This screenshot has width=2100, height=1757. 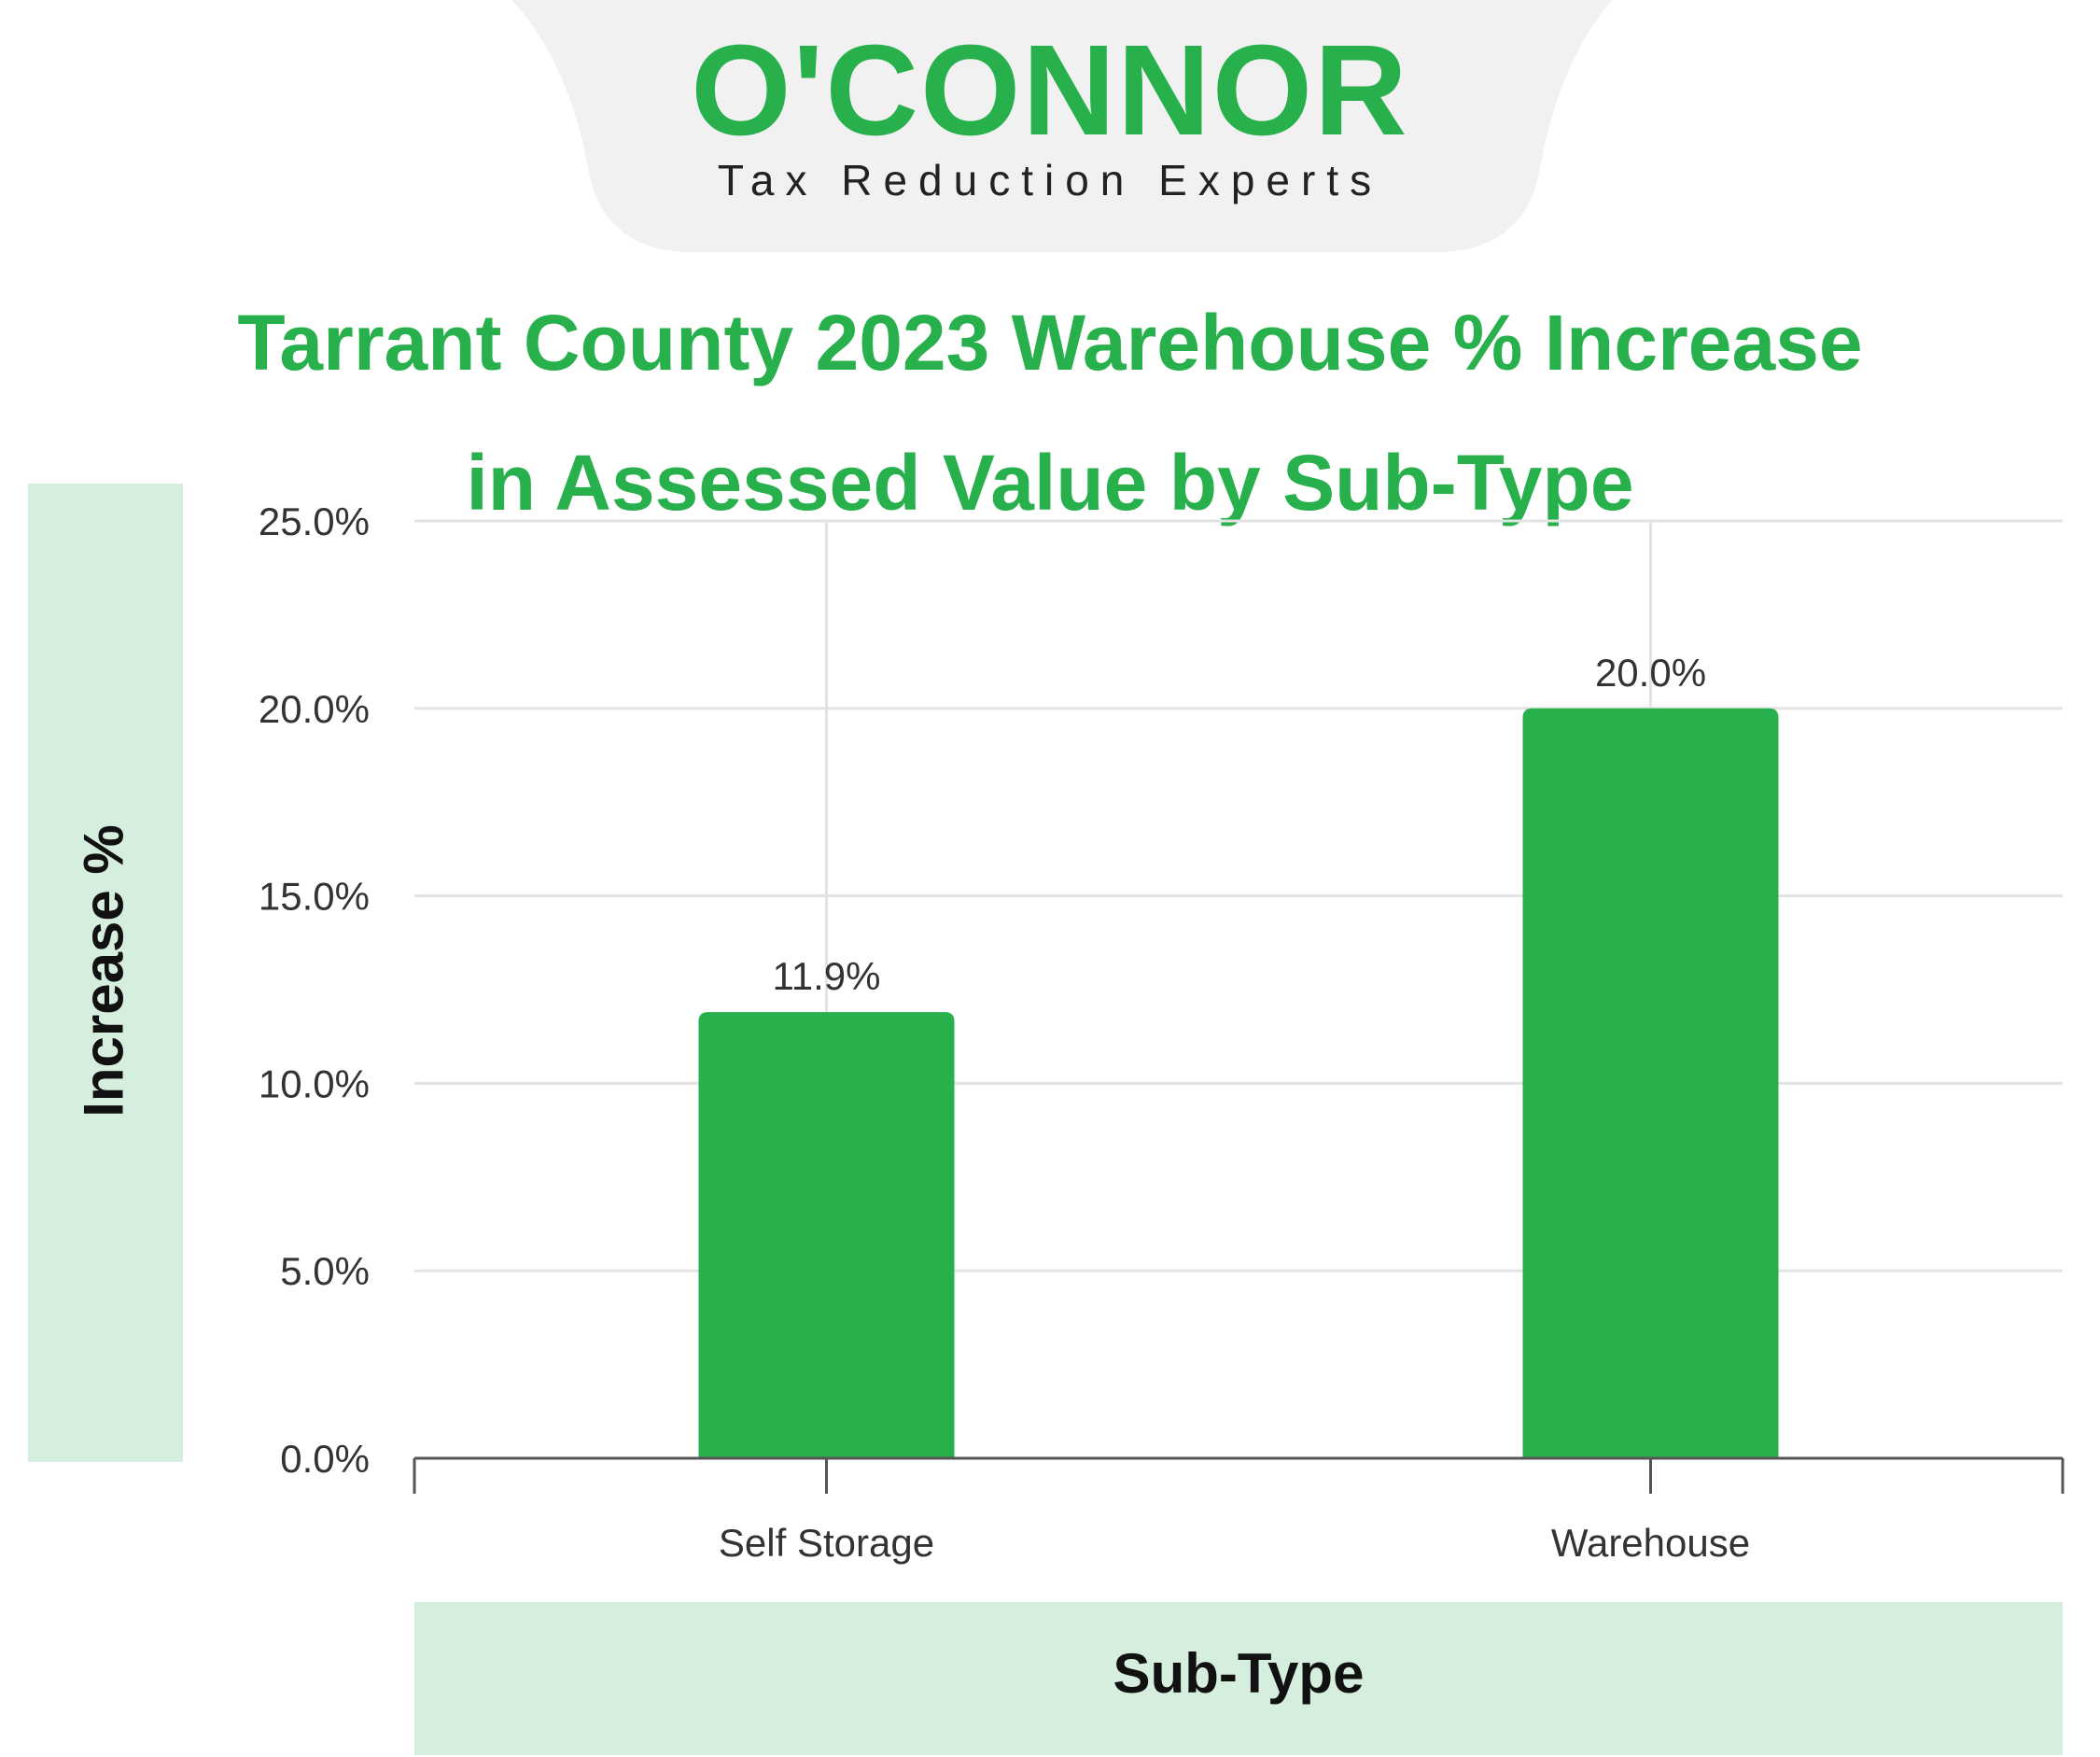 I want to click on y-tick-label: 25.0%, so click(x=314, y=521).